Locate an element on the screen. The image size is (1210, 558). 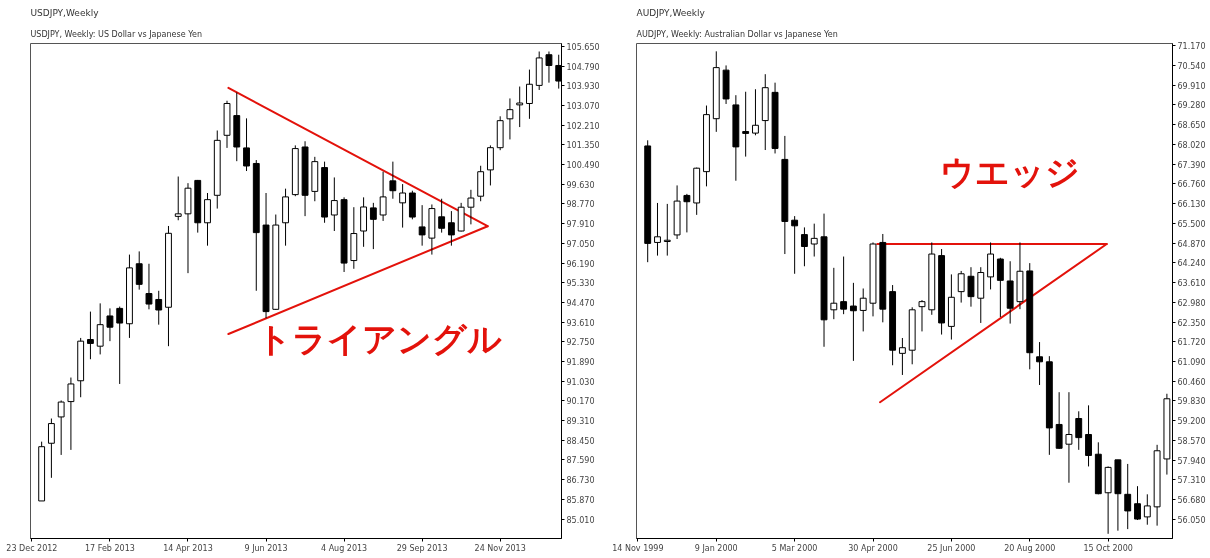
x-tick-label: 29 Sep 2013 is located at coordinates (422, 548).